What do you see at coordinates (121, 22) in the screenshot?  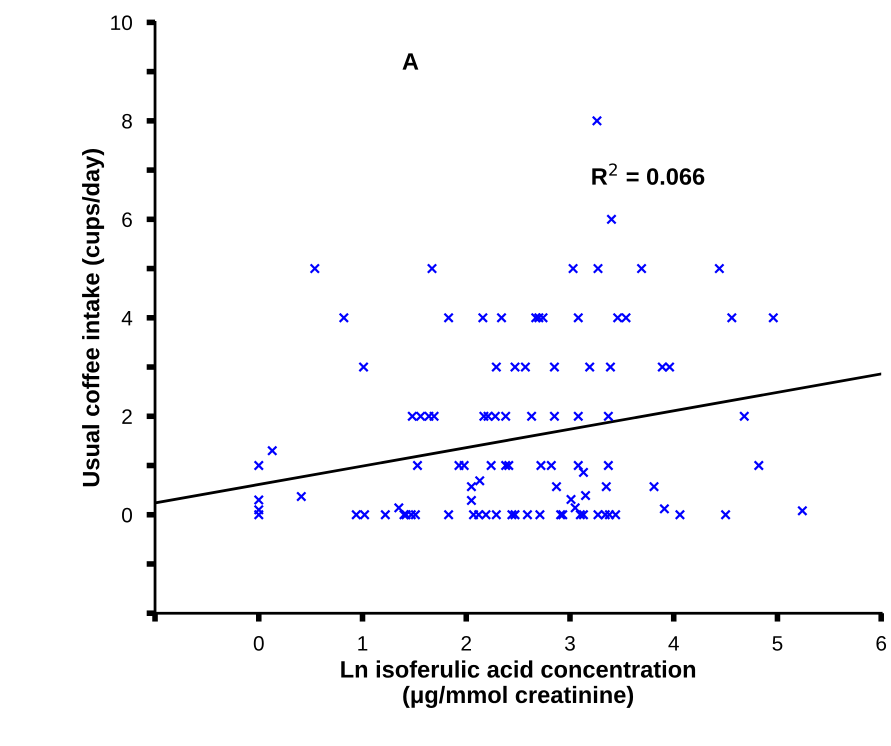 I see `y-tick-label: 10` at bounding box center [121, 22].